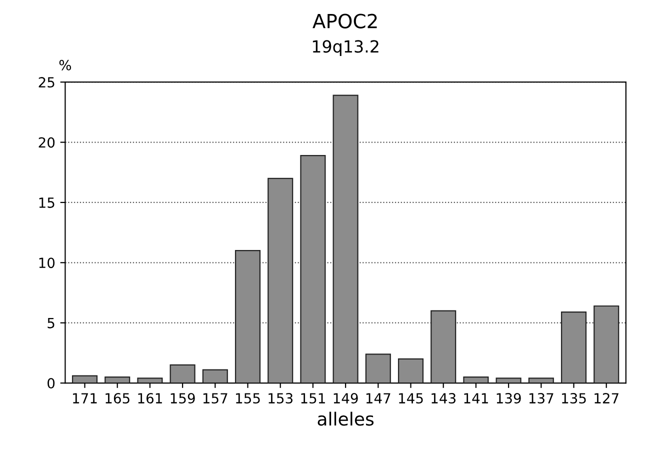 This screenshot has height=456, width=652. What do you see at coordinates (65, 65) in the screenshot?
I see `y-axis-title: %` at bounding box center [65, 65].